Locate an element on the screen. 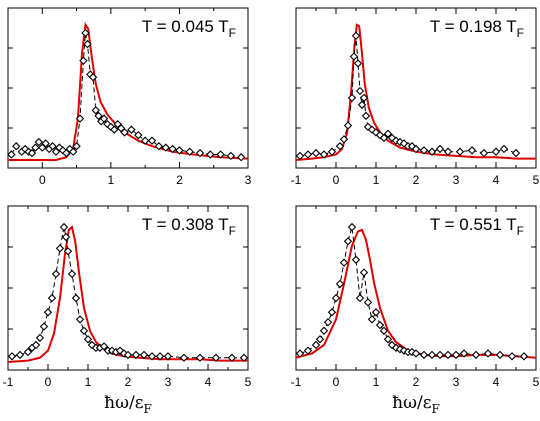  x-axis-label-main: ħω/ε is located at coordinates (412, 403).